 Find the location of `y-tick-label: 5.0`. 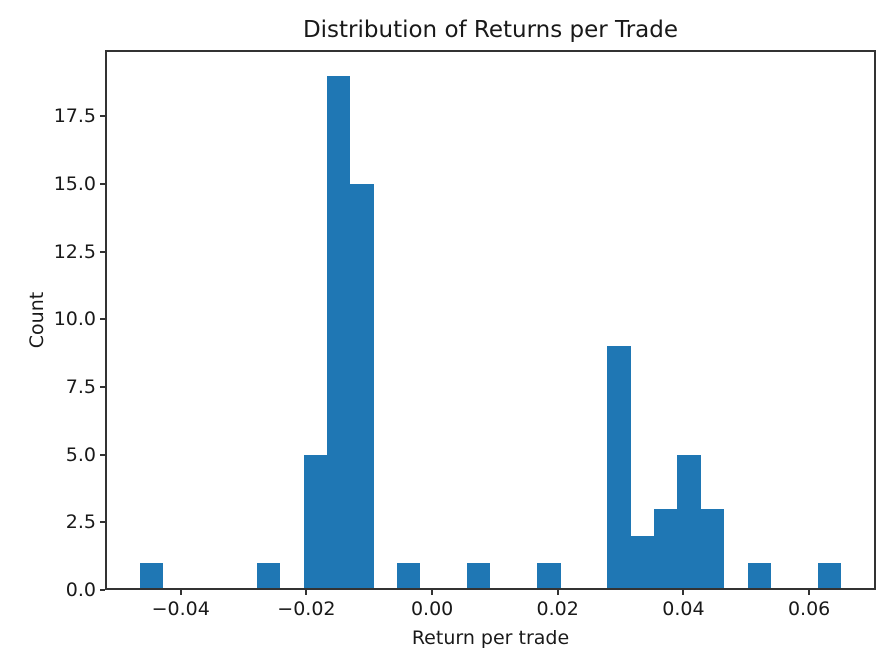

y-tick-label: 5.0 is located at coordinates (80, 454).